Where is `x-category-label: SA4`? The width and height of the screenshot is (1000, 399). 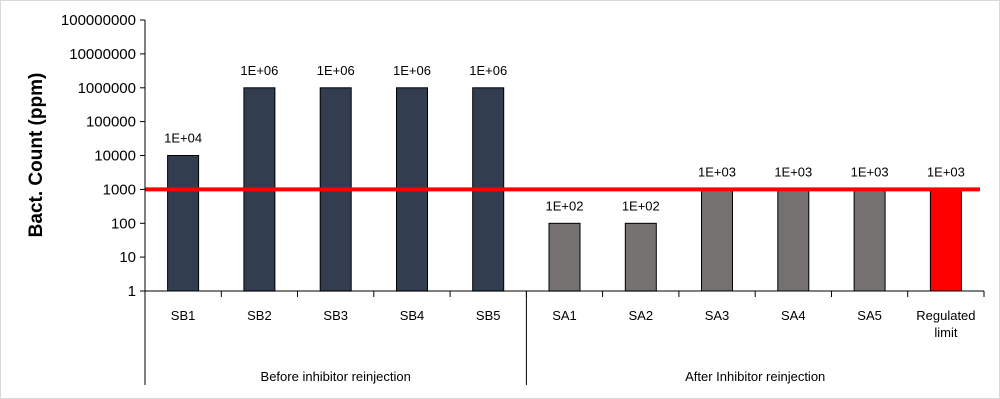
x-category-label: SA4 is located at coordinates (793, 315).